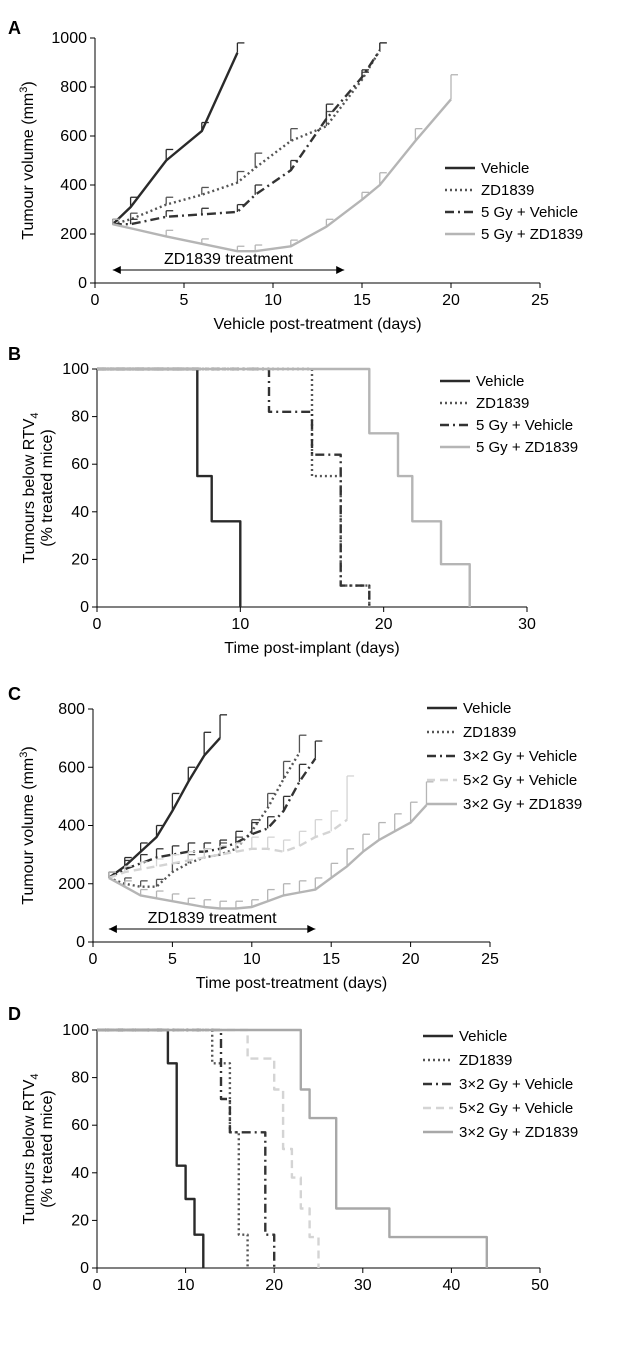  What do you see at coordinates (14, 1014) in the screenshot?
I see `panel-label: D` at bounding box center [14, 1014].